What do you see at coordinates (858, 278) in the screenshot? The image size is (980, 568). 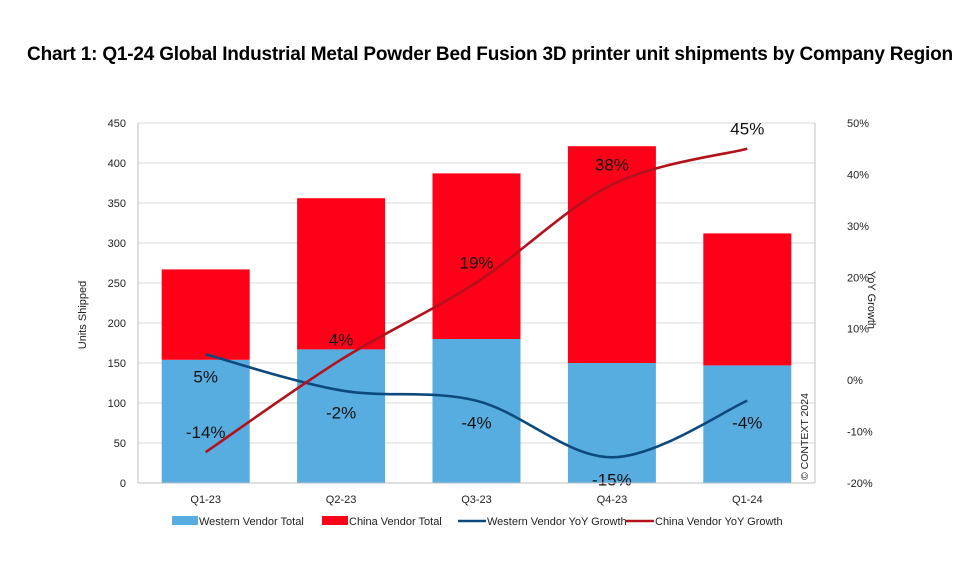 I see `y2-tick-label: 20%` at bounding box center [858, 278].